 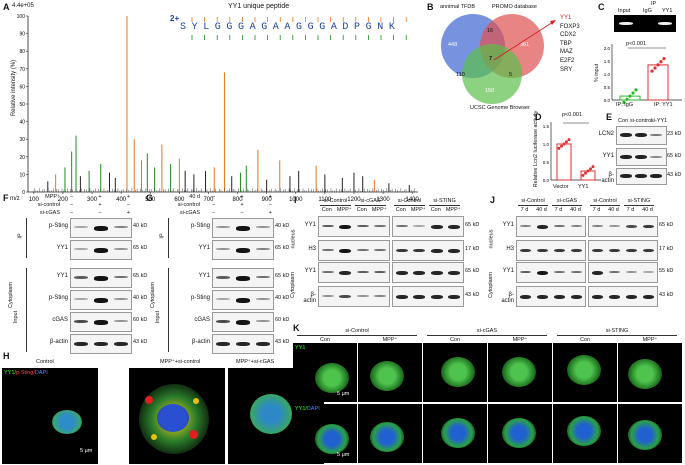 I want to click on input-bracket, so click(x=26, y=310).